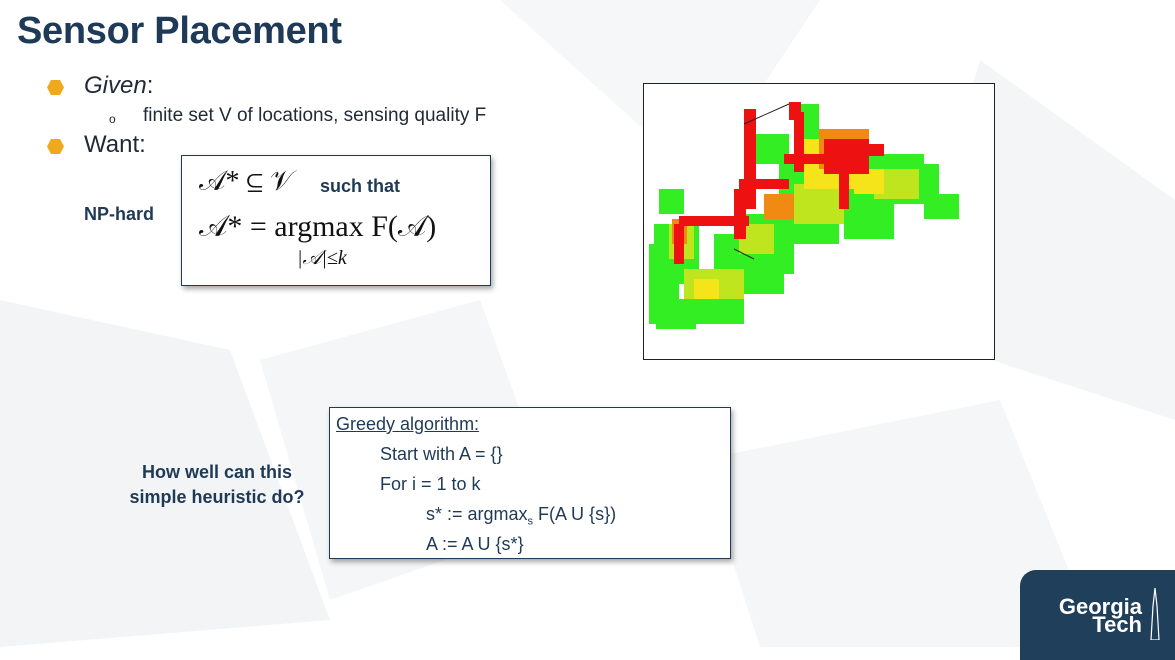 The width and height of the screenshot is (1175, 660). Describe the element at coordinates (804, 215) in the screenshot. I see `sensing-heatmap` at that location.